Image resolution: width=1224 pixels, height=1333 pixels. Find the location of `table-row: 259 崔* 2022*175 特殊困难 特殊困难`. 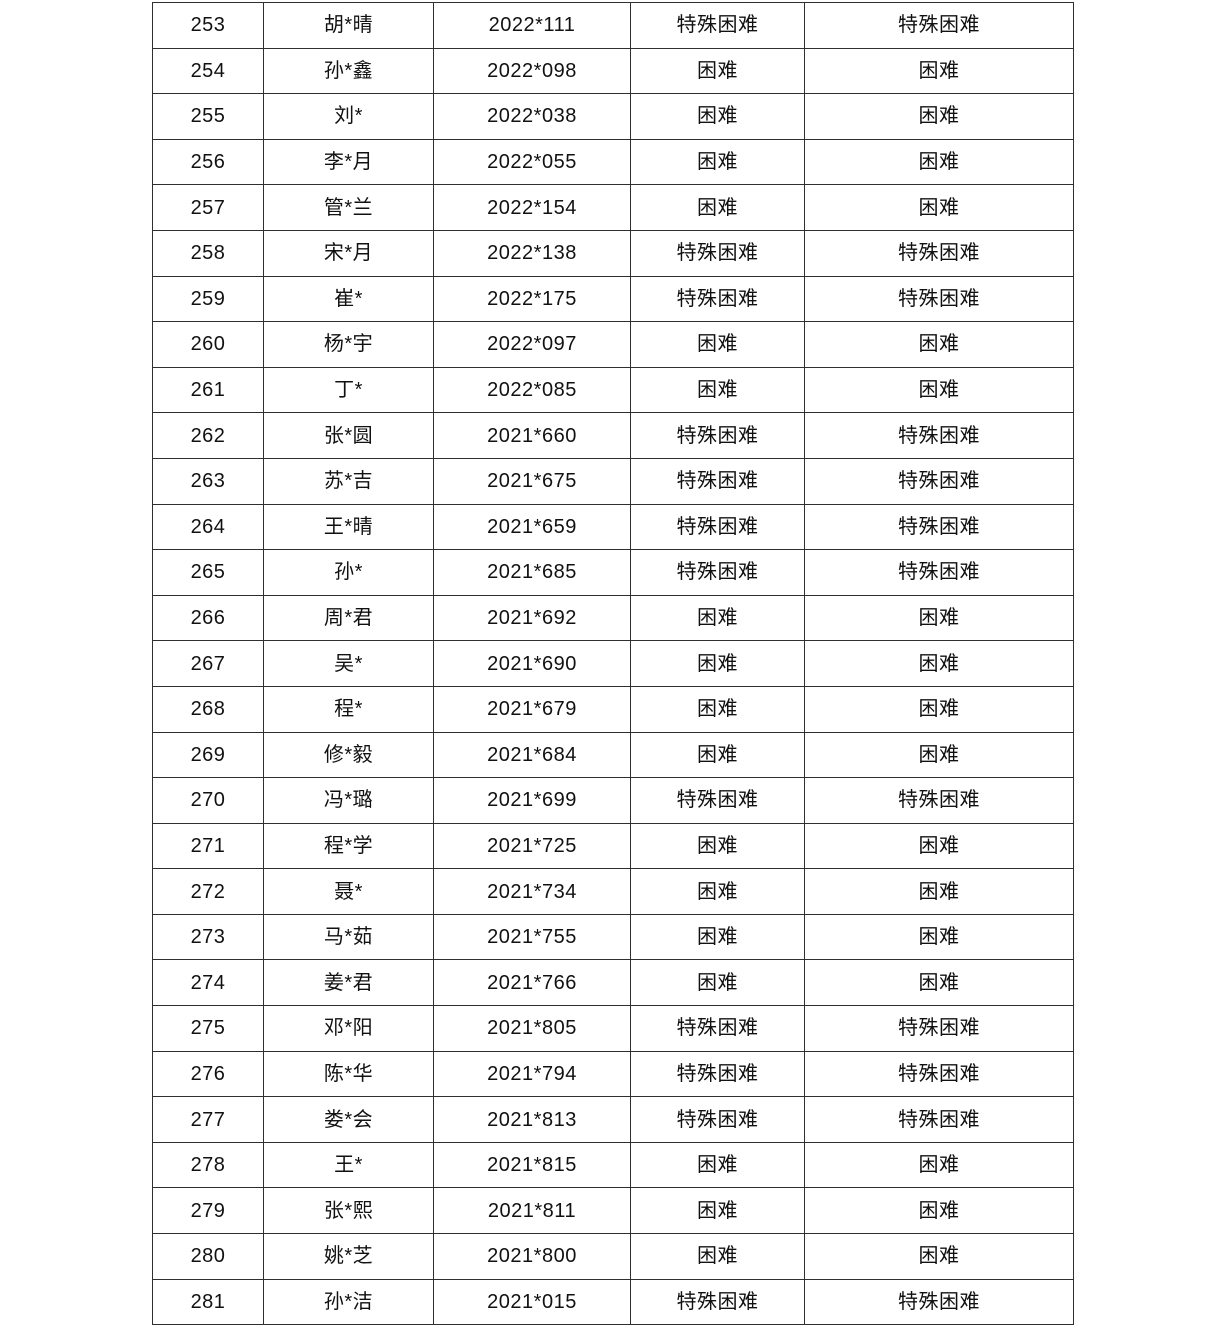

table-row: 259 崔* 2022*175 特殊困难 特殊困难 is located at coordinates (613, 299).